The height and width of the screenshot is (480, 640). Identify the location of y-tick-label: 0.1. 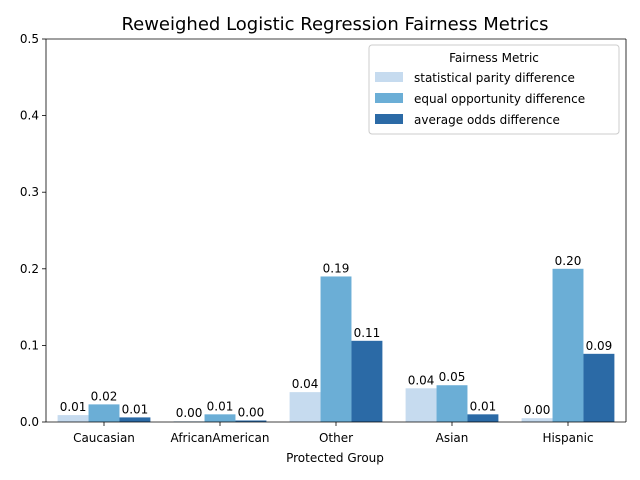
(29, 345).